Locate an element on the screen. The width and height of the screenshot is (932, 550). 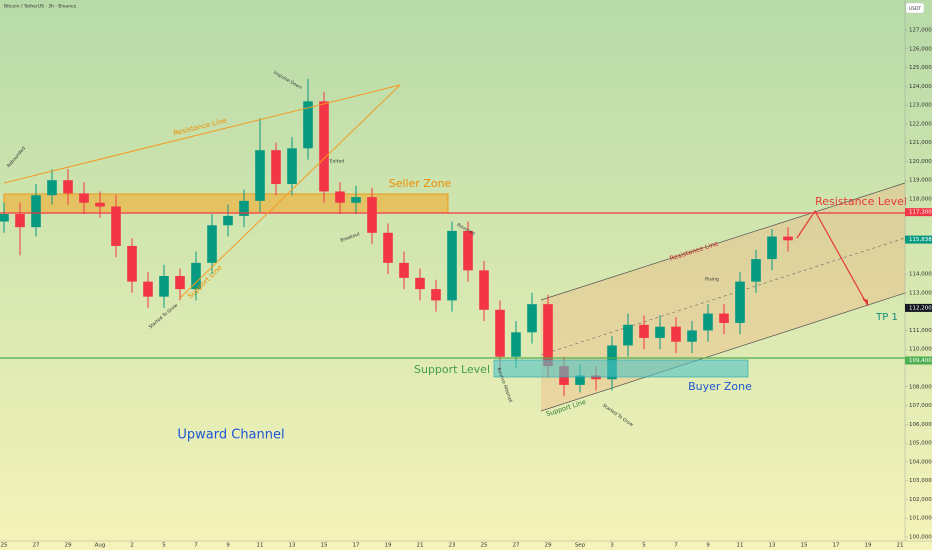
y-tick-label: 103,000.00 is located at coordinates (920, 481).